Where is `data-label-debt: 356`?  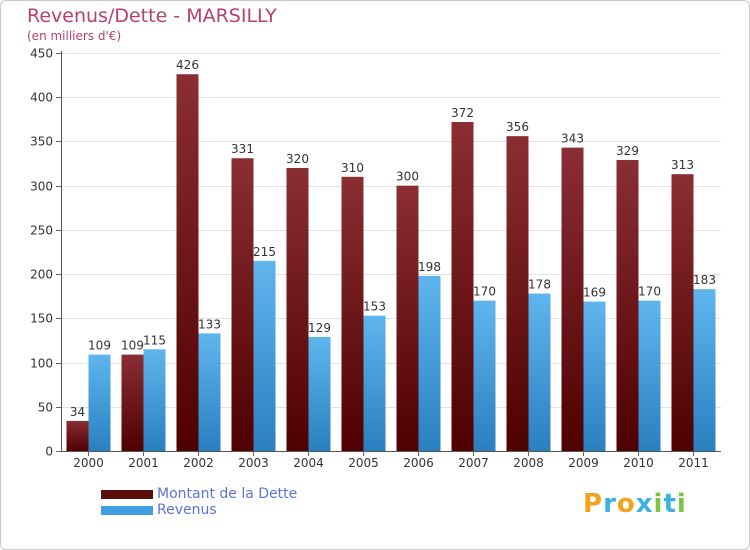
data-label-debt: 356 is located at coordinates (517, 127).